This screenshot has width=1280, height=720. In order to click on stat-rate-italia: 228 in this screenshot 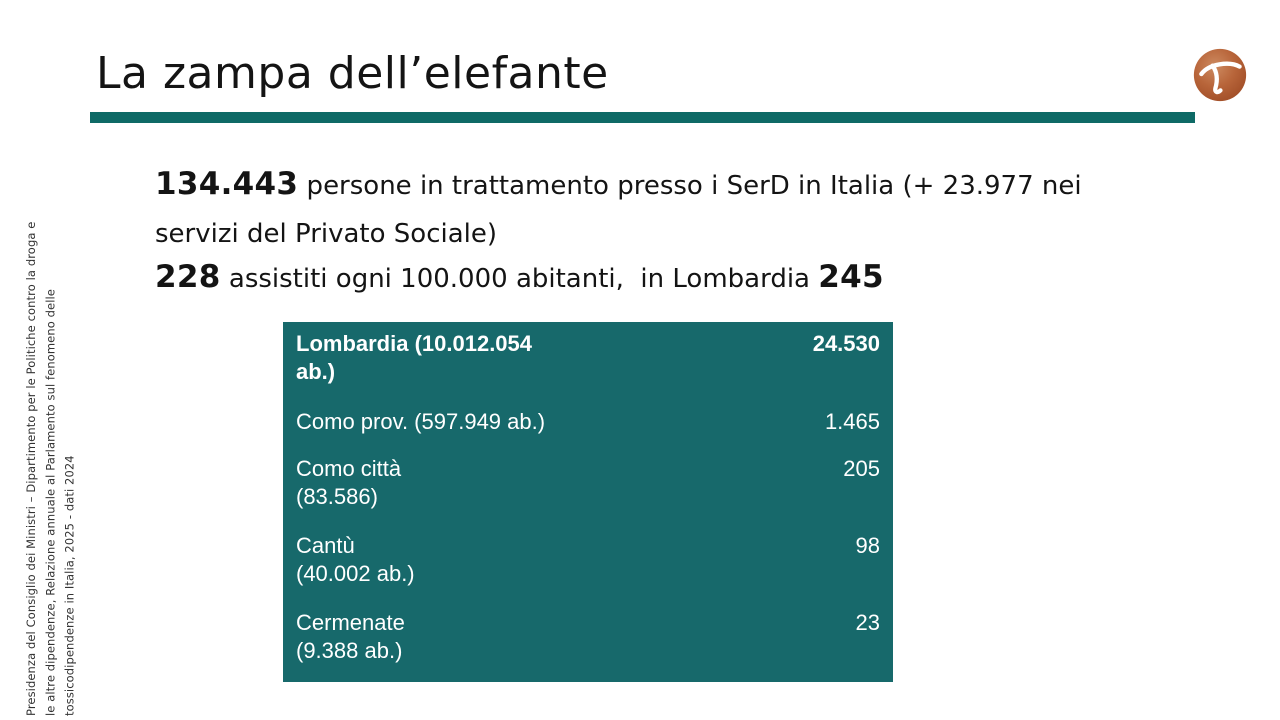, I will do `click(188, 277)`.